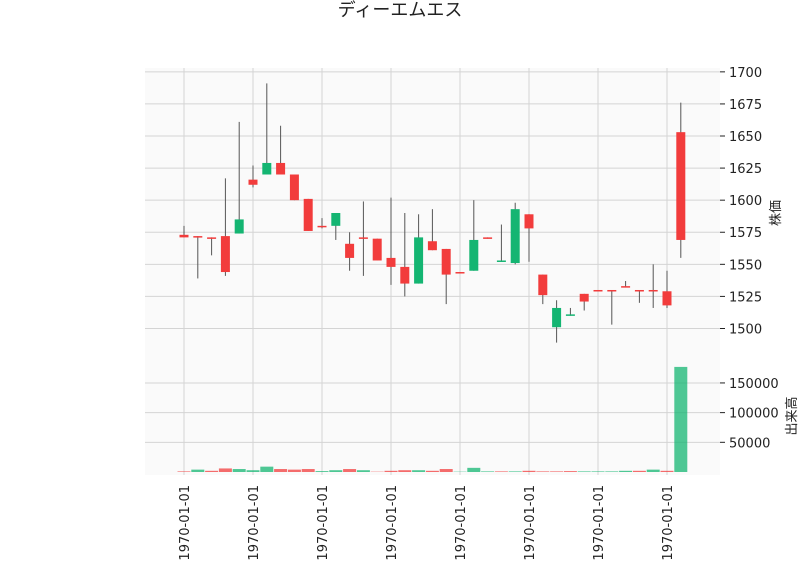 The width and height of the screenshot is (800, 575). What do you see at coordinates (745, 297) in the screenshot?
I see `y-tick-label: 1525` at bounding box center [745, 297].